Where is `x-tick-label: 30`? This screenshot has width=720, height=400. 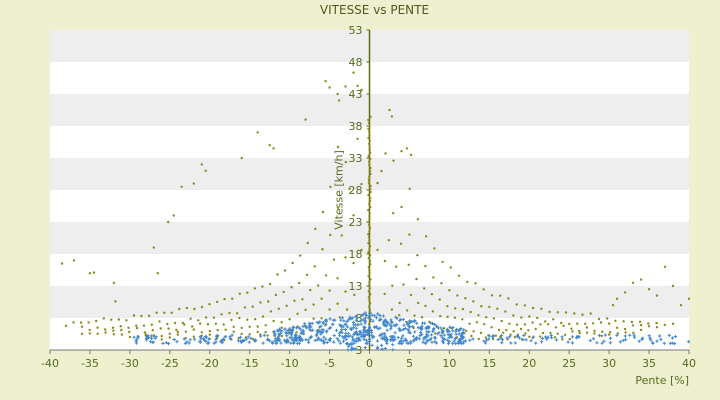 x-tick-label: 30 is located at coordinates (609, 363).